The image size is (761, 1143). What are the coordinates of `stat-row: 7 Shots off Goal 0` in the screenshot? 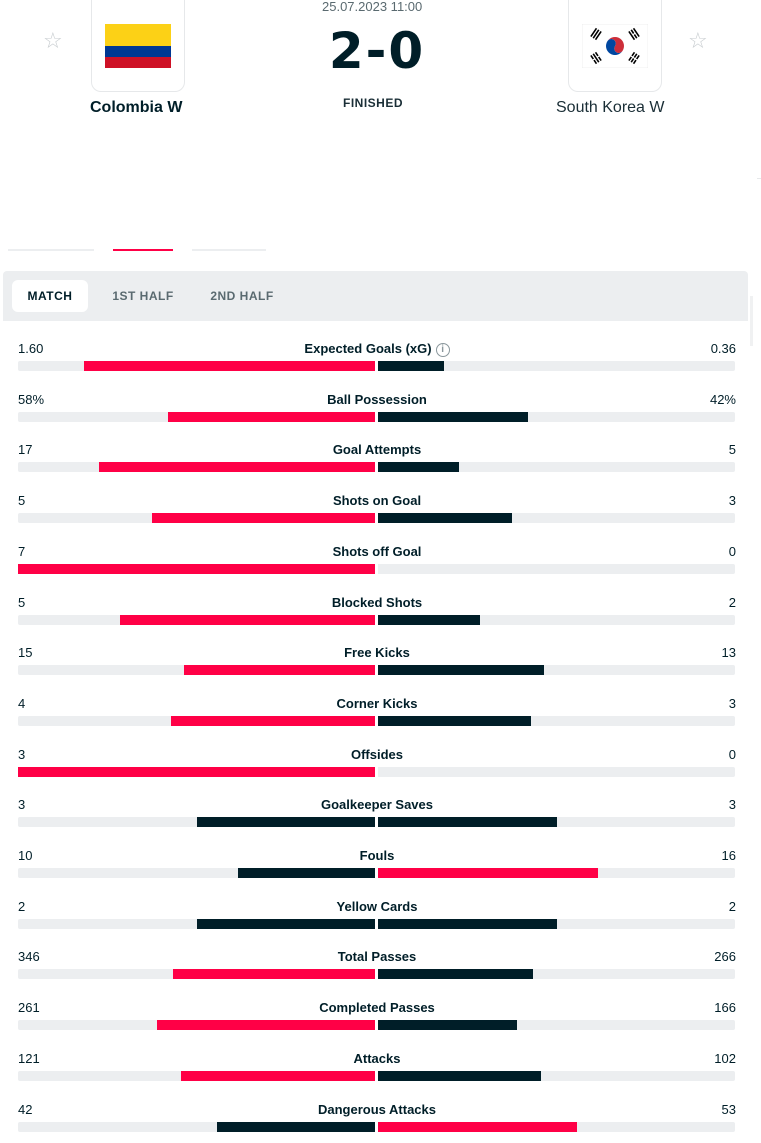 It's located at (377, 558).